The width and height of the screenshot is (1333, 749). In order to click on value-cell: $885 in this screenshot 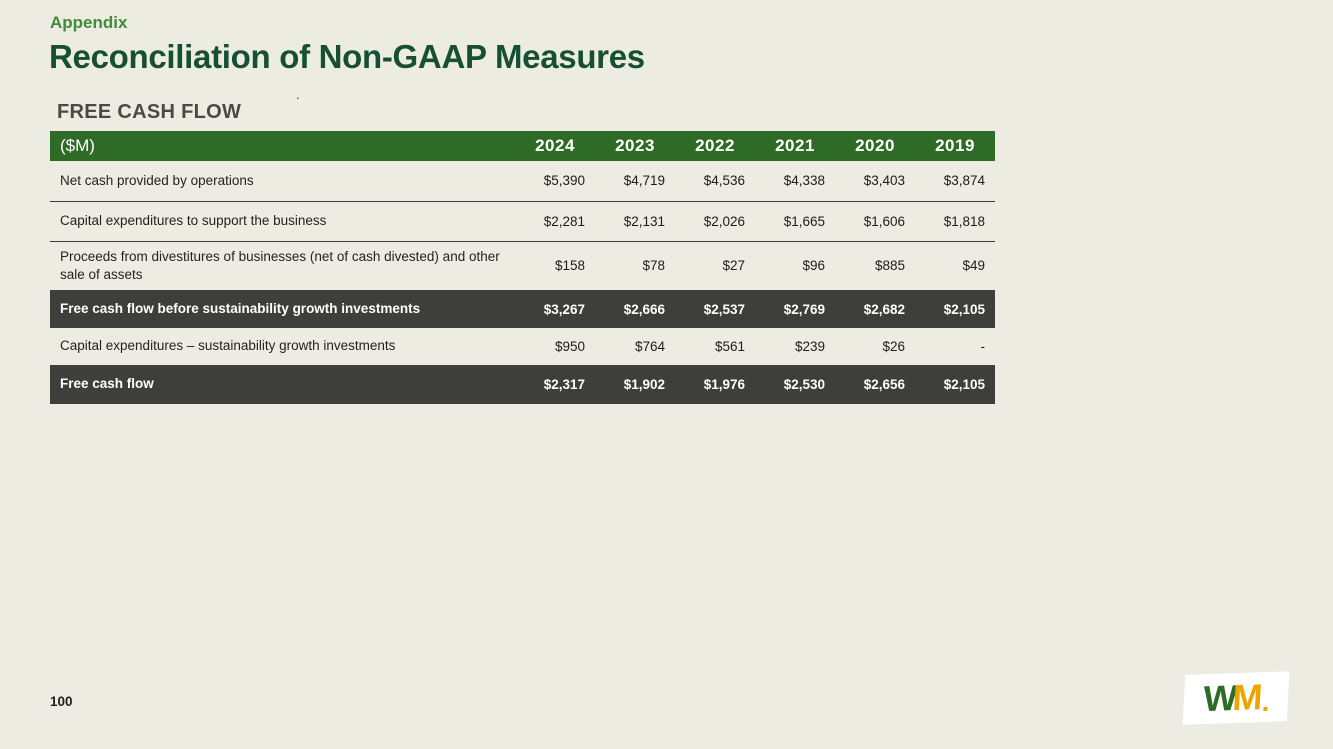, I will do `click(889, 266)`.